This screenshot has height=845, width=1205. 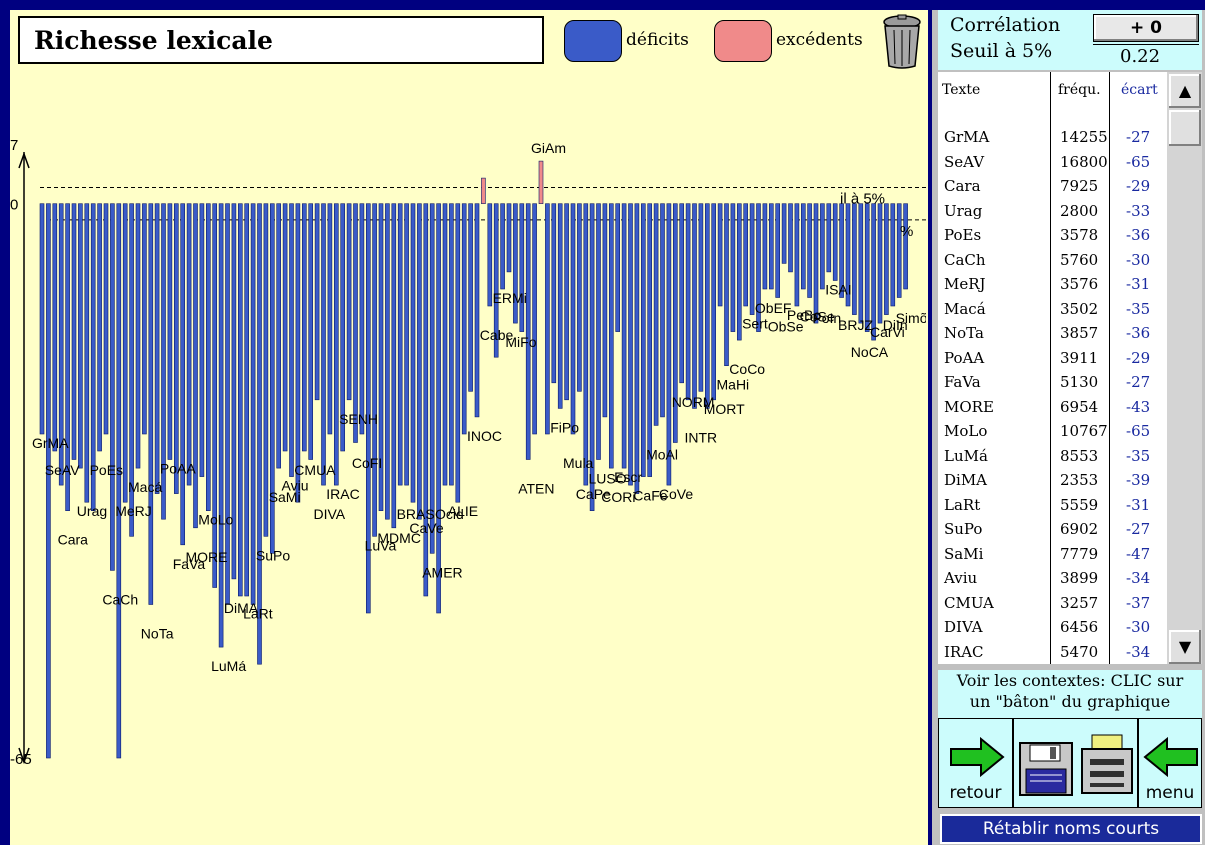 What do you see at coordinates (1079, 651) in the screenshot?
I see `table-cell-frequ: 5470` at bounding box center [1079, 651].